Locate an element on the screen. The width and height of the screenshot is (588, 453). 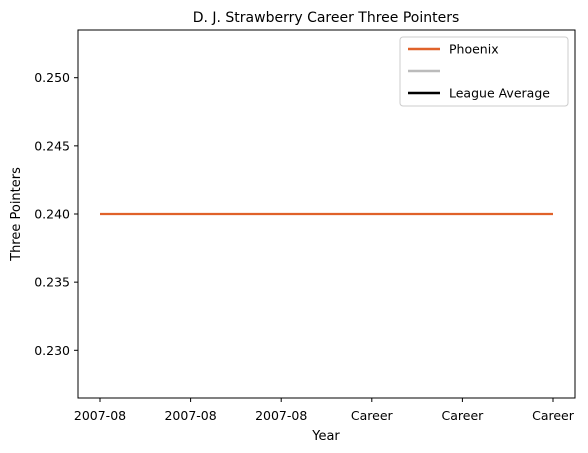
legend: Phoenix League Average is located at coordinates (484, 71).